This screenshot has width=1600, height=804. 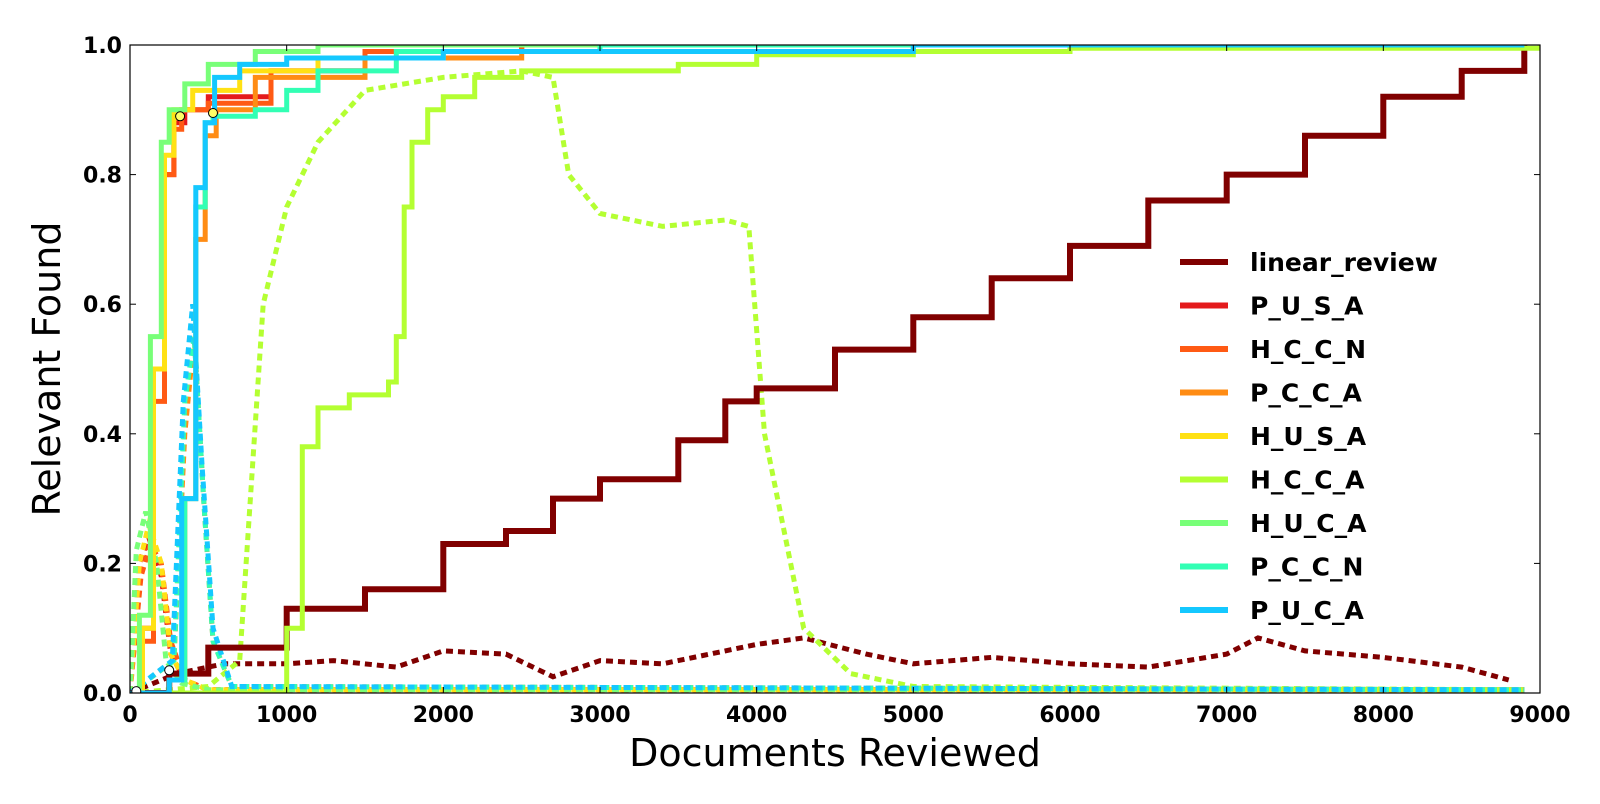 I want to click on y-tick-label: 0.4, so click(x=102, y=435).